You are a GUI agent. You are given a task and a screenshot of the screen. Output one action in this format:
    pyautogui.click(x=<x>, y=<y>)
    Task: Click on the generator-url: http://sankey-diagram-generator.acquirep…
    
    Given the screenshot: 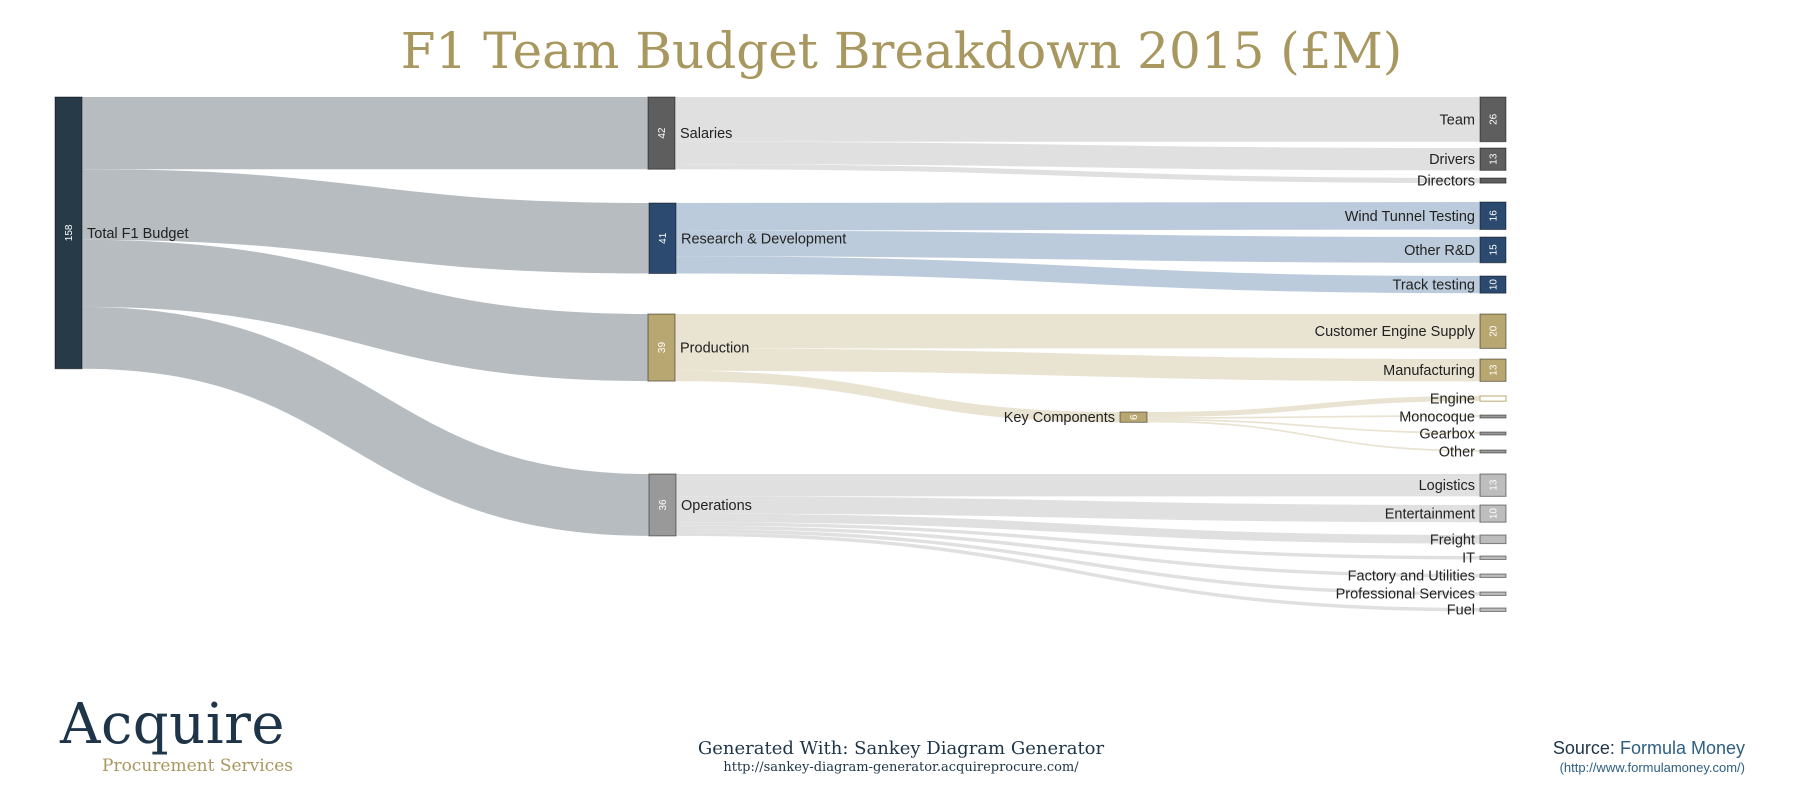 What is the action you would take?
    pyautogui.click(x=901, y=767)
    